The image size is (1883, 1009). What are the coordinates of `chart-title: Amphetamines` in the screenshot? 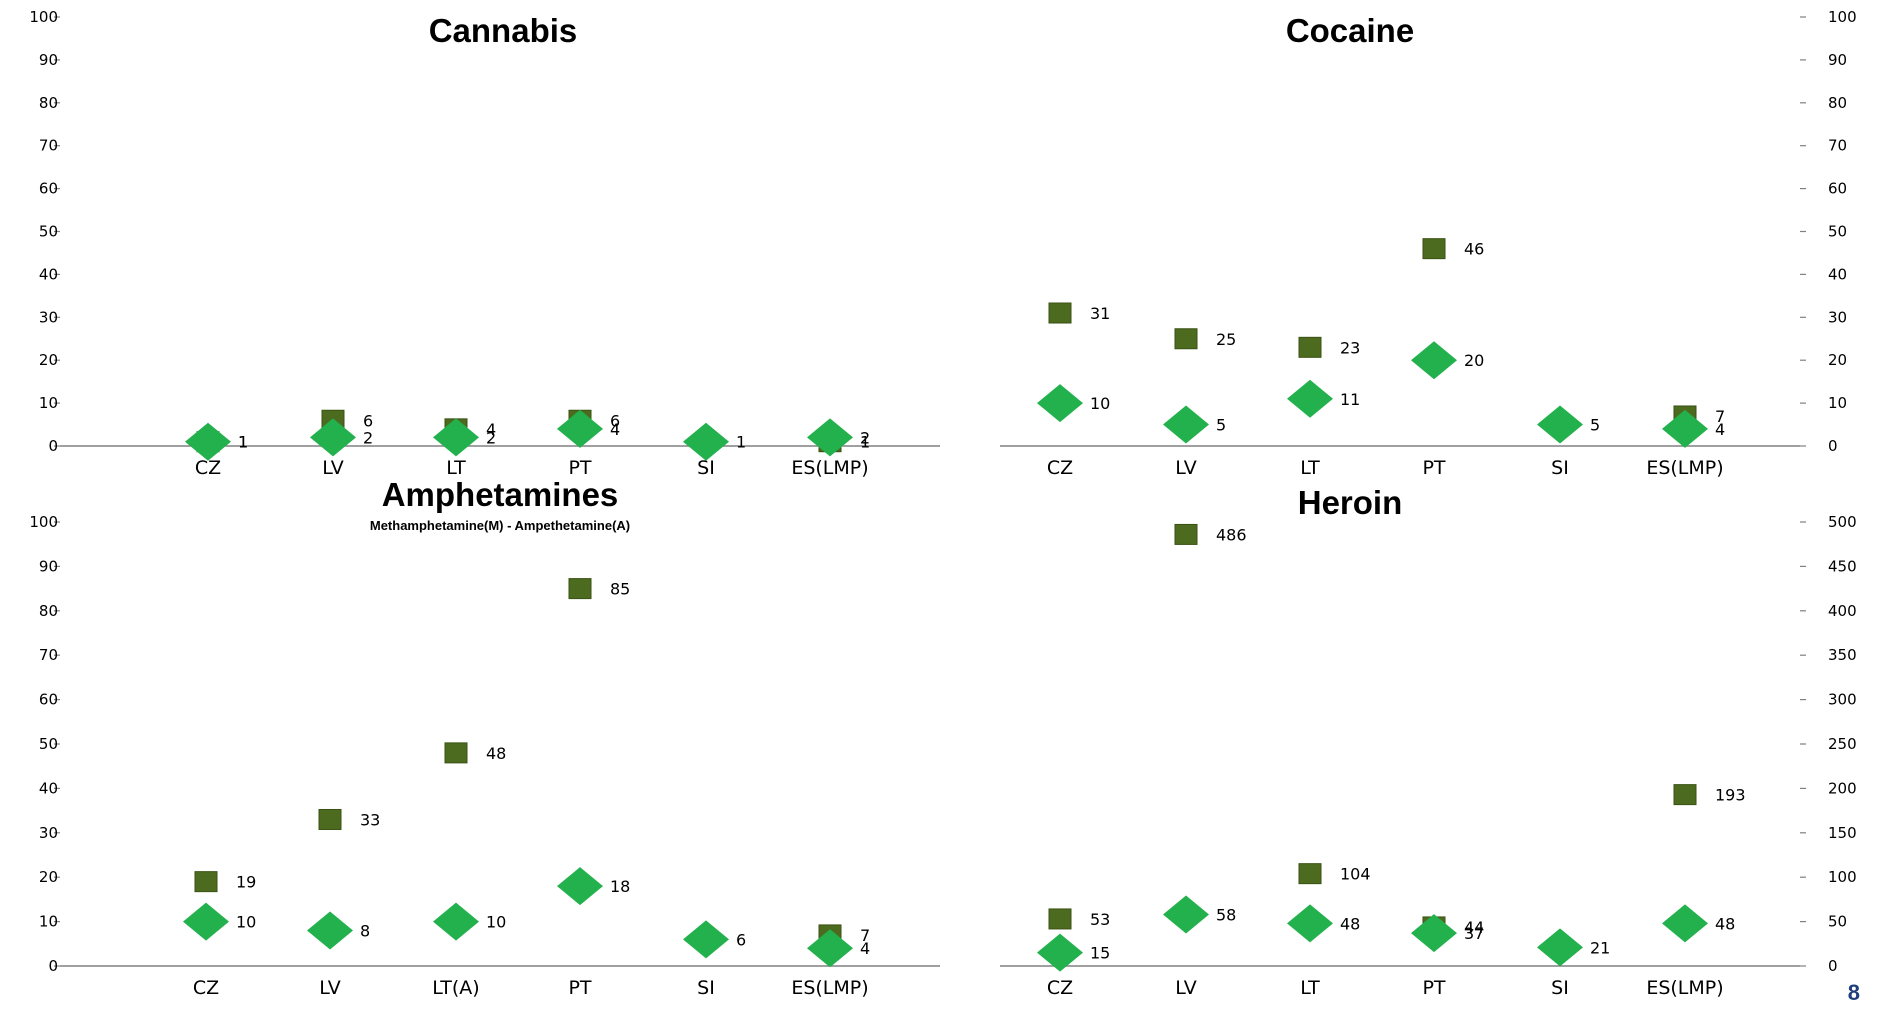 It's located at (500, 494).